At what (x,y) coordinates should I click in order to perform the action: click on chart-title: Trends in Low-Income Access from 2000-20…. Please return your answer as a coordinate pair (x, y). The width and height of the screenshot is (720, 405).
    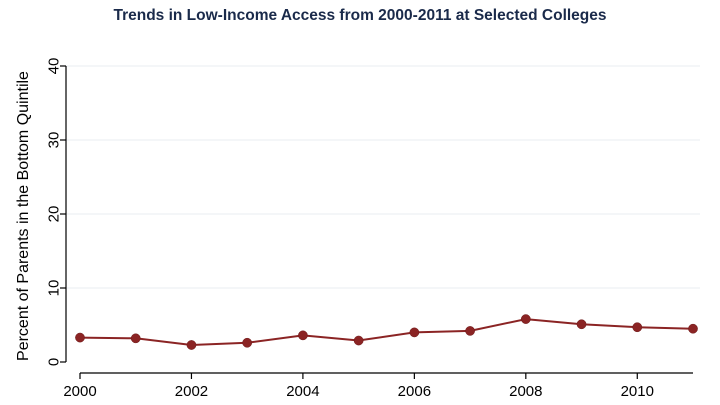
    Looking at the image, I should click on (360, 15).